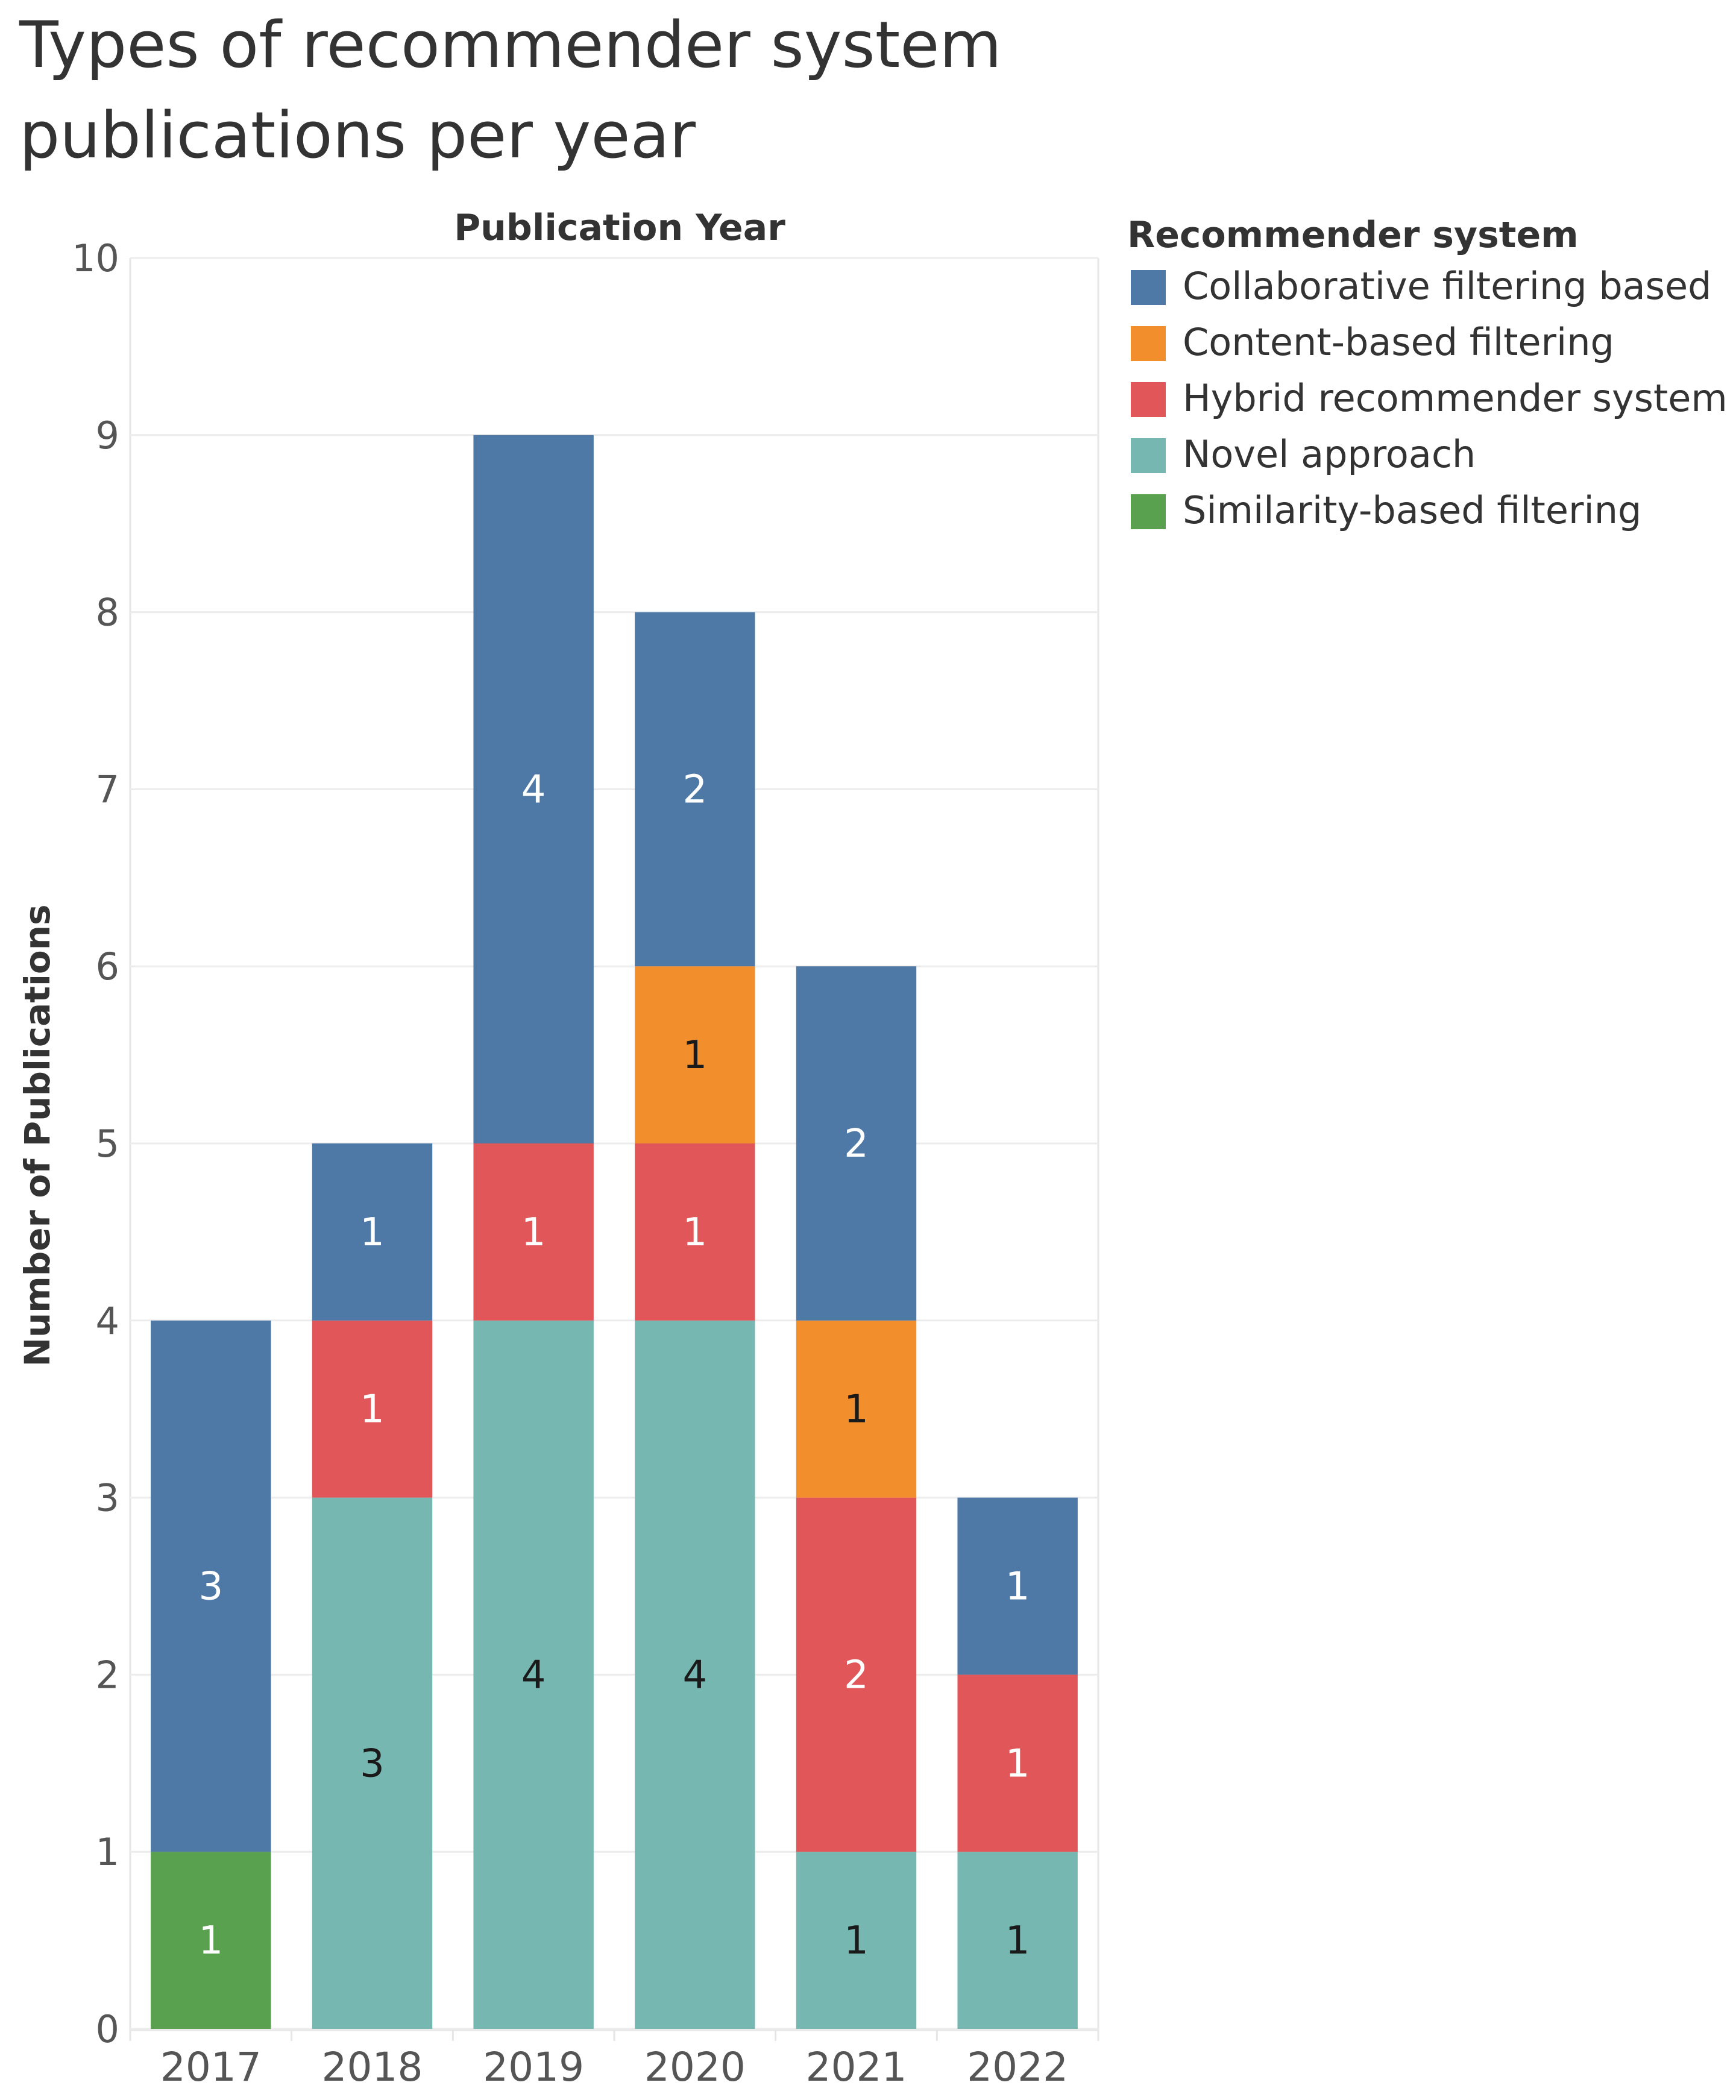  What do you see at coordinates (619, 228) in the screenshot?
I see `x-axis-title: Publication Year` at bounding box center [619, 228].